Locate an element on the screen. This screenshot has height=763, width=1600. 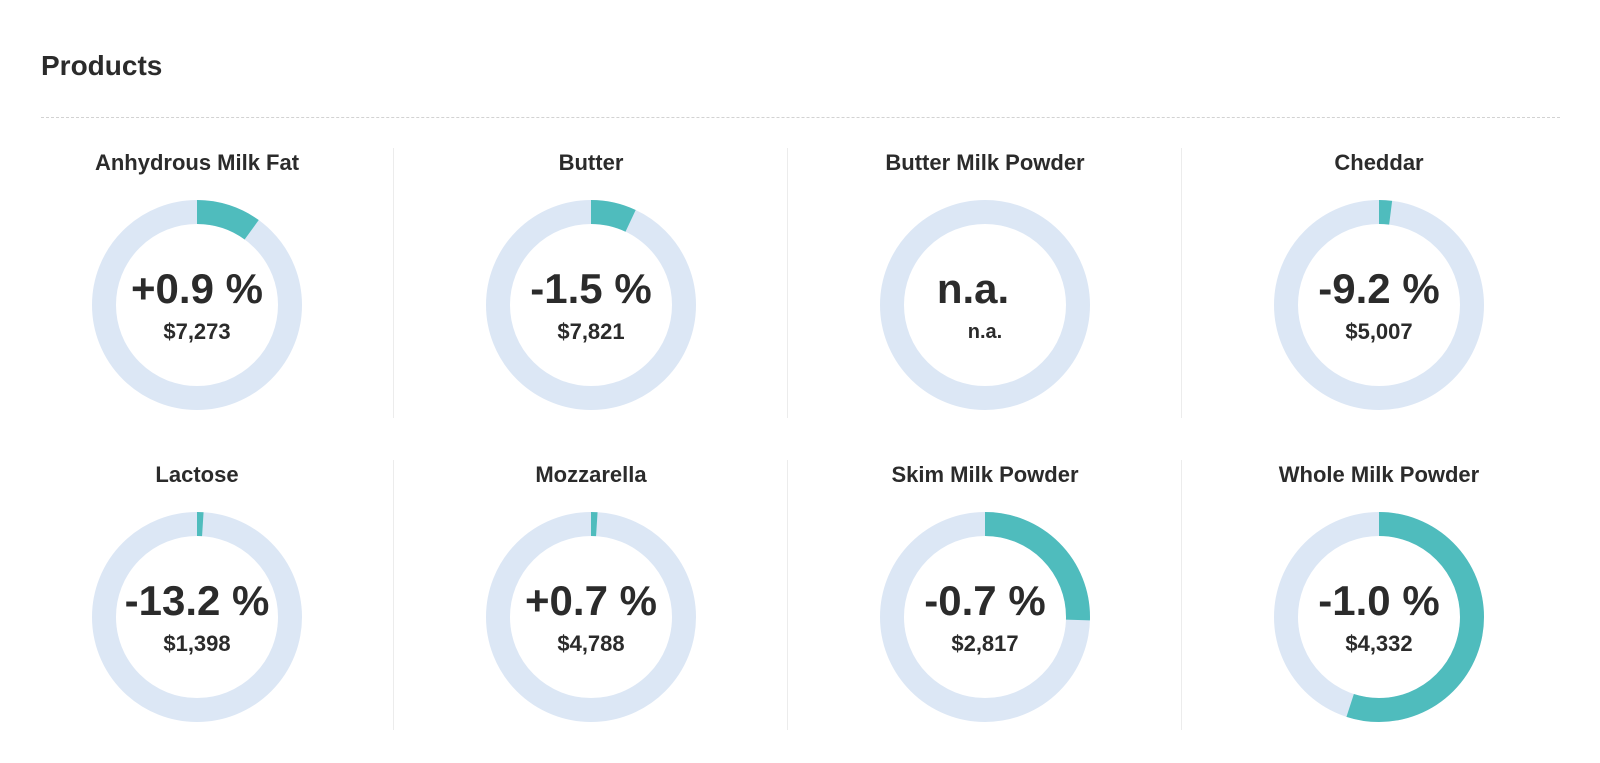
donut-chart: -9.2 % $5,007 is located at coordinates (1379, 305).